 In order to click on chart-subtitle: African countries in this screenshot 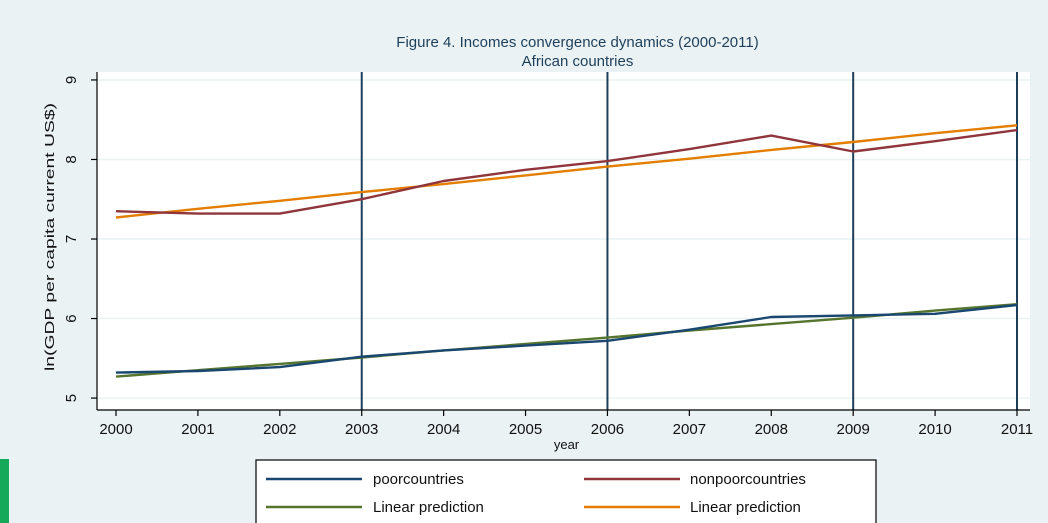, I will do `click(578, 61)`.